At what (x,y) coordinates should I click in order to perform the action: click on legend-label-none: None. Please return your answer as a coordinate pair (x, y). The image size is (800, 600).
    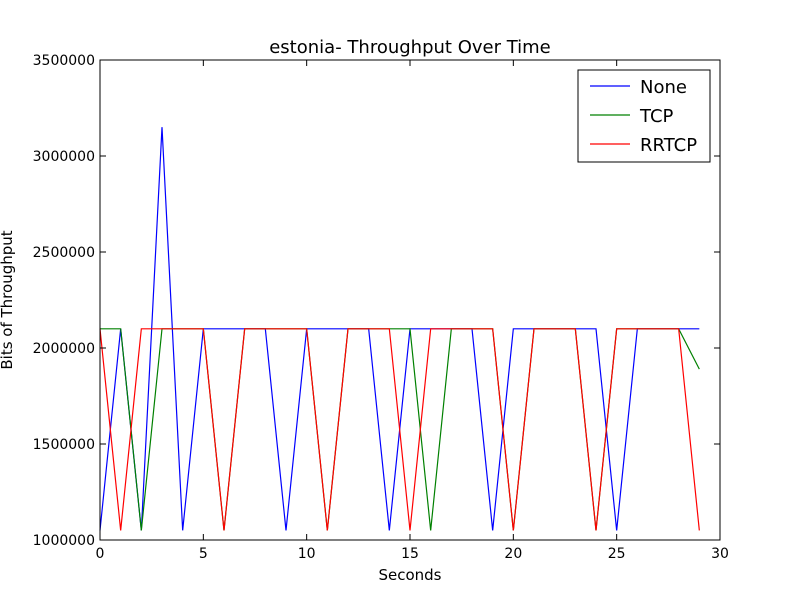
    Looking at the image, I should click on (663, 87).